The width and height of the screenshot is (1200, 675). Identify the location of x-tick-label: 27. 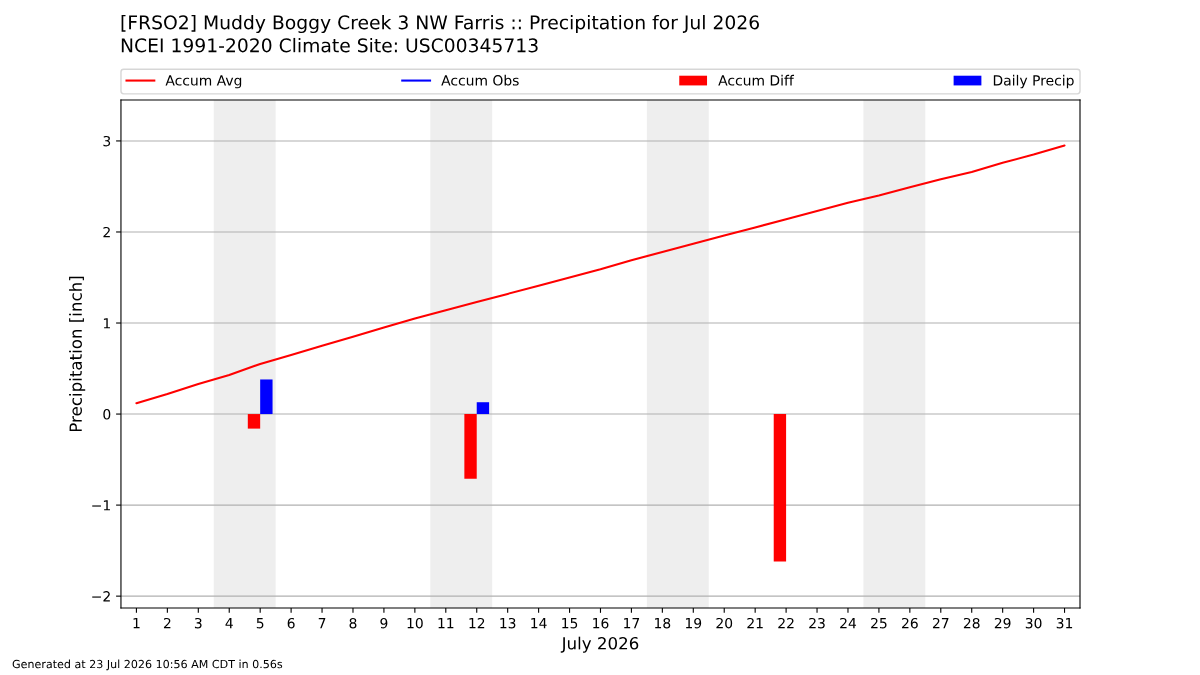
(940, 623).